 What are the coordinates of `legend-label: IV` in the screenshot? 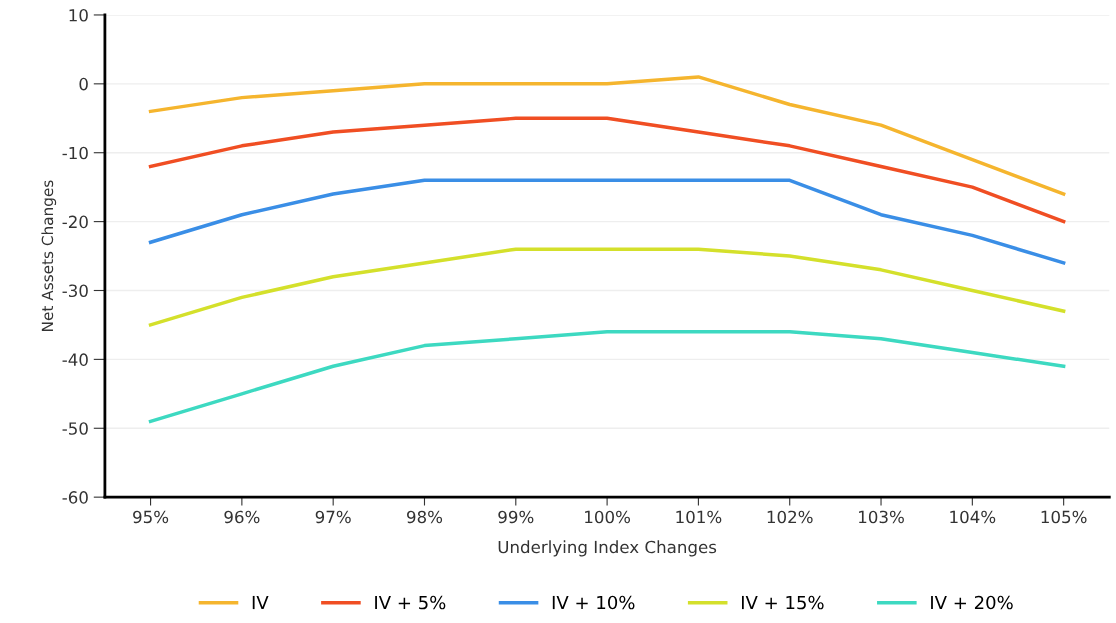 It's located at (260, 602).